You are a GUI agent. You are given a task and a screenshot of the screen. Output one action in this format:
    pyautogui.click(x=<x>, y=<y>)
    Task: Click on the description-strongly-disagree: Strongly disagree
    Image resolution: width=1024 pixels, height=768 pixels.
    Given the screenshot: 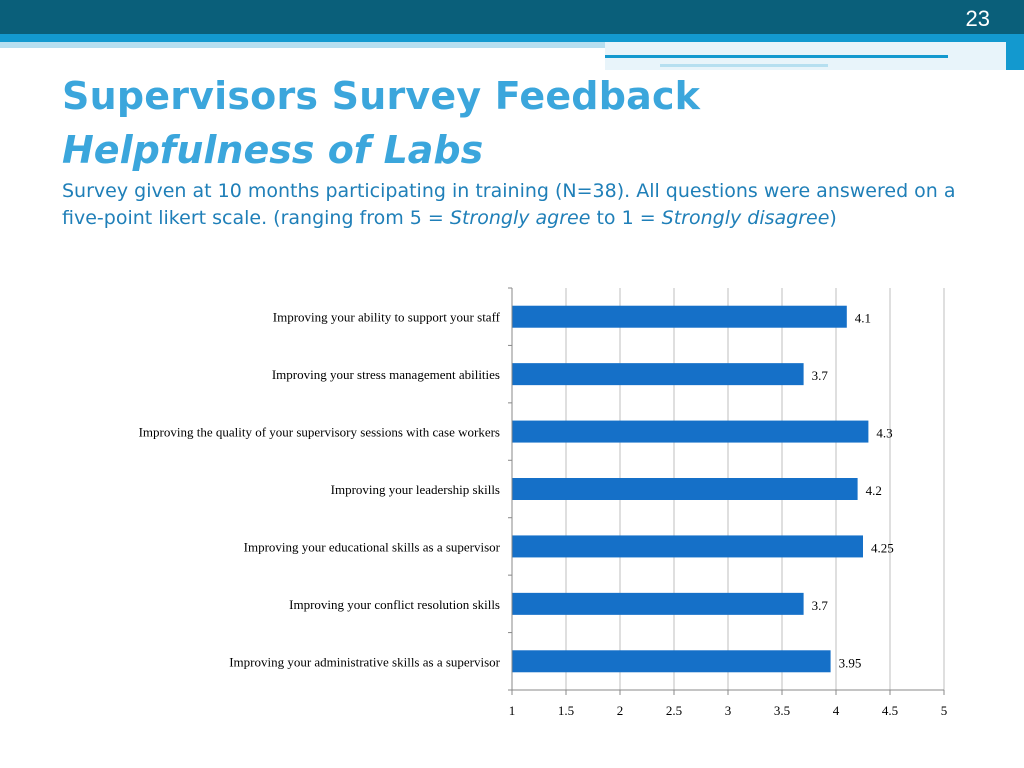 What is the action you would take?
    pyautogui.click(x=745, y=218)
    